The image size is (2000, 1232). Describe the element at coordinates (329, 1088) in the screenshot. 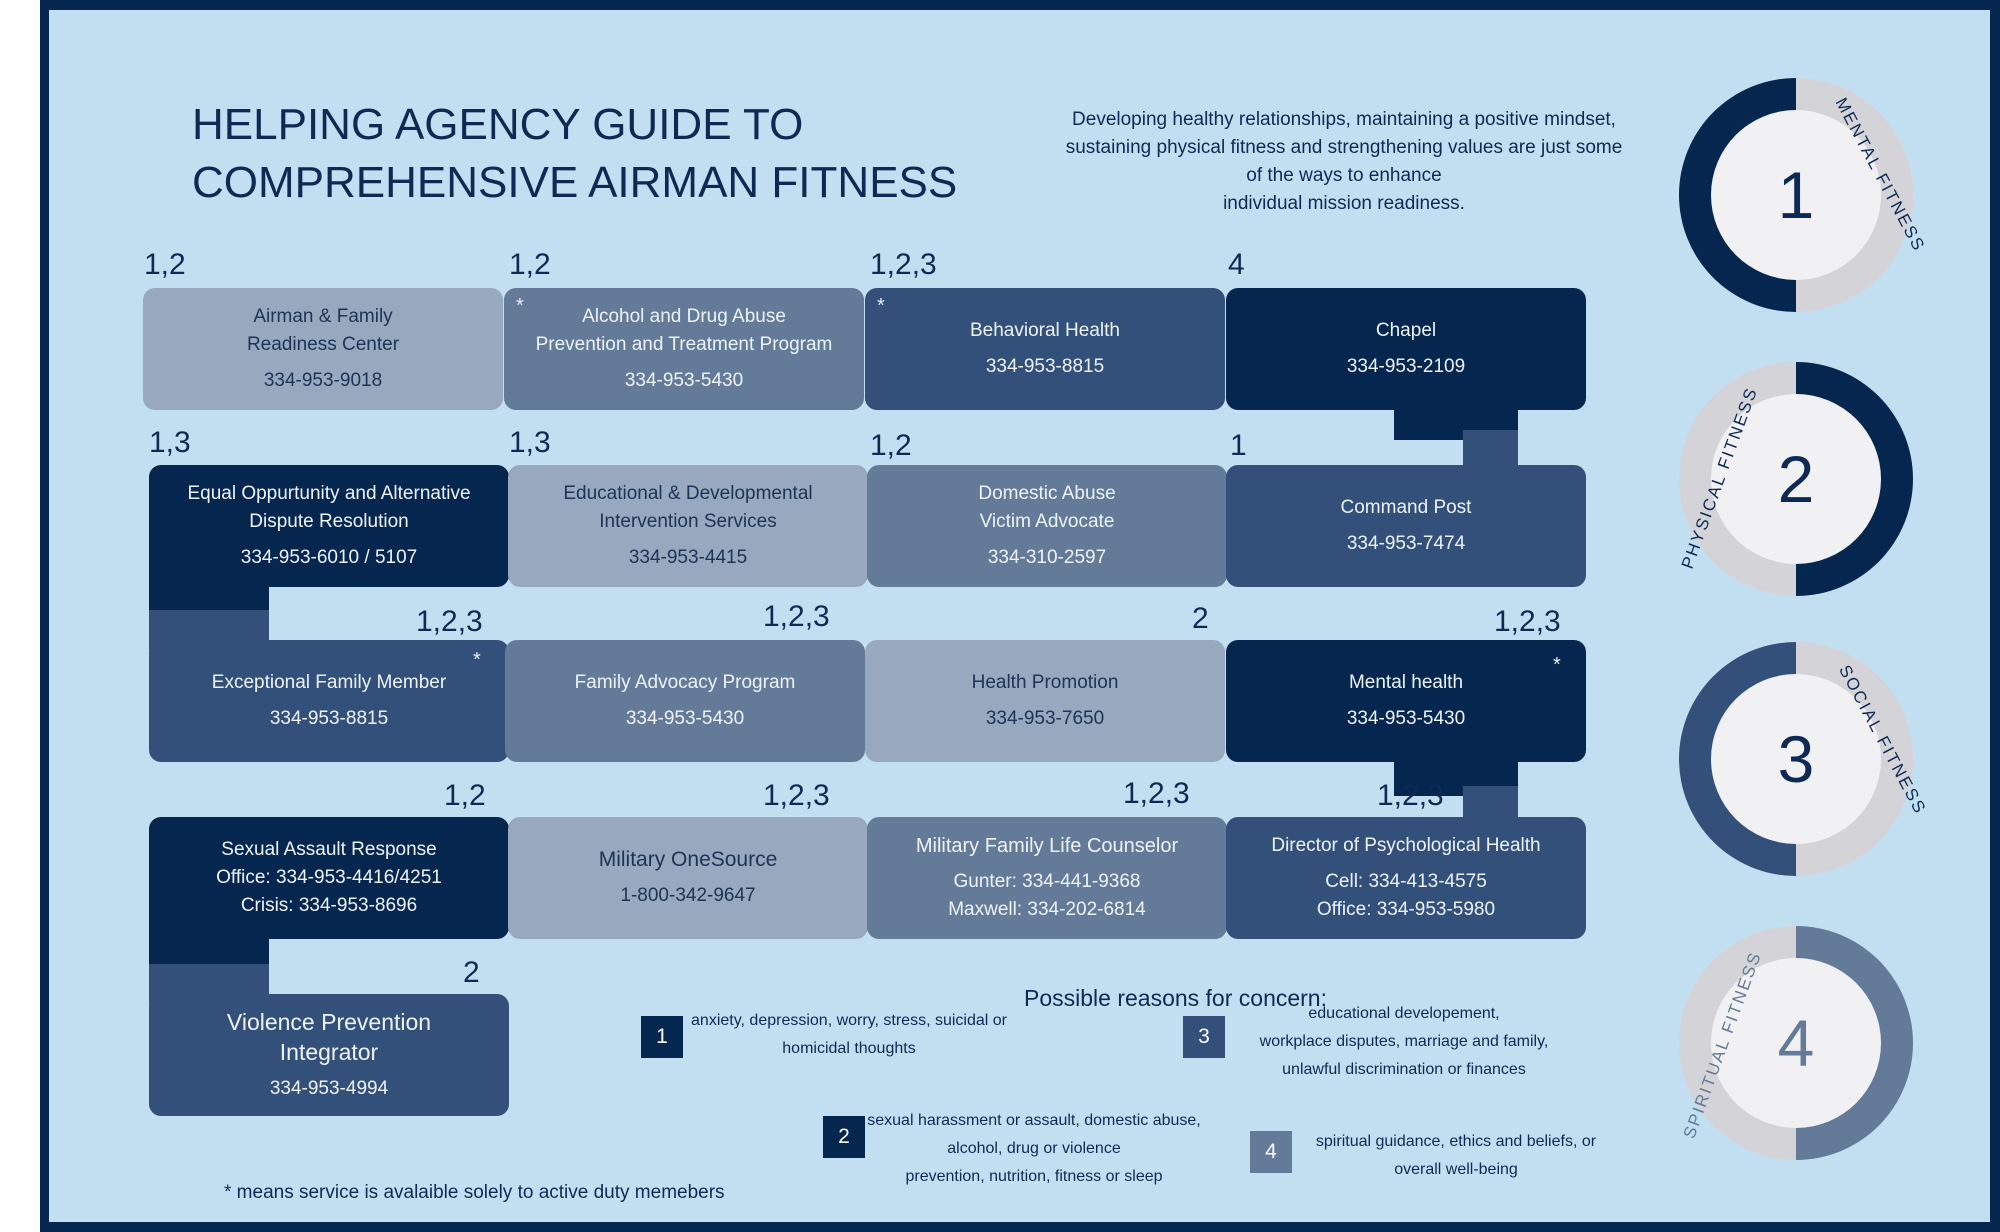

I see `agency-phone: 334-953-4994` at that location.